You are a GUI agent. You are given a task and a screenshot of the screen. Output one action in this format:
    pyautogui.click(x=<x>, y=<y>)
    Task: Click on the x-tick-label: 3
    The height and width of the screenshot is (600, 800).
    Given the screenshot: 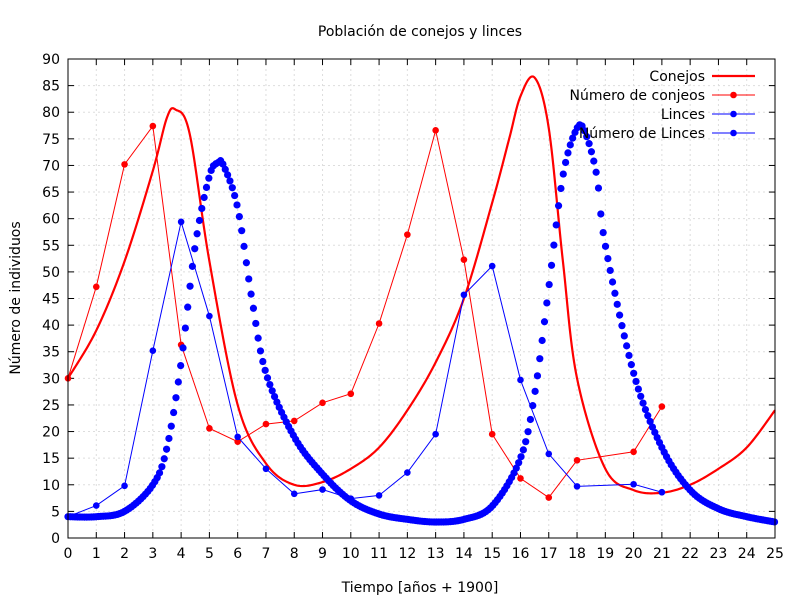 What is the action you would take?
    pyautogui.click(x=152, y=554)
    